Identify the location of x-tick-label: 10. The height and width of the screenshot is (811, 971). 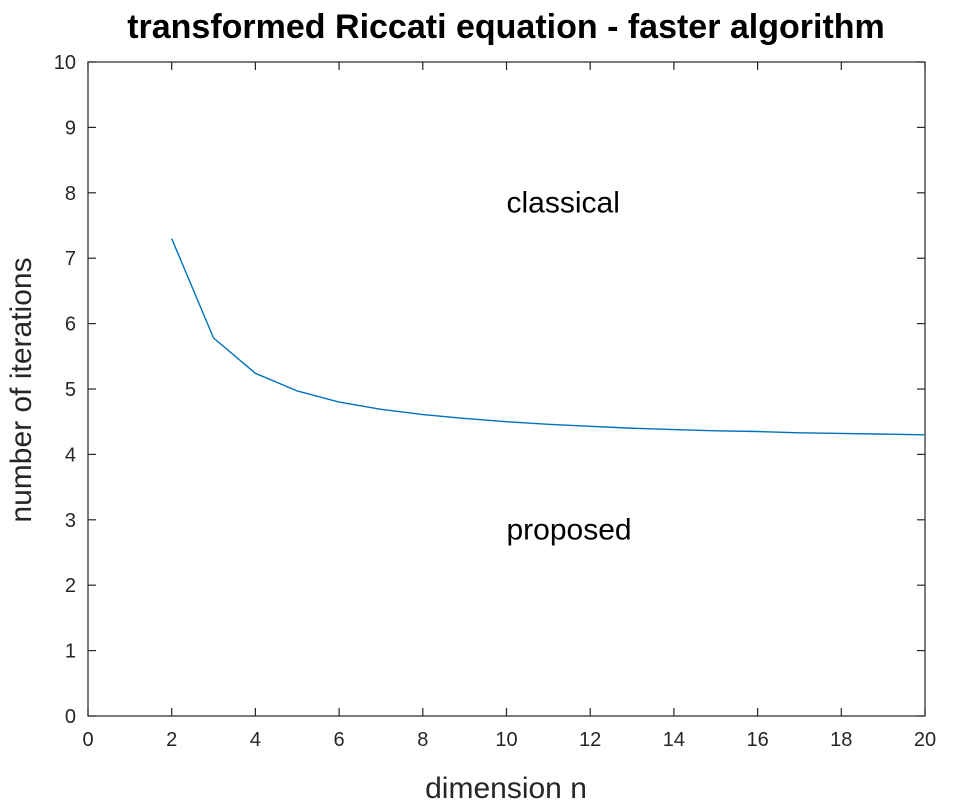
(506, 740).